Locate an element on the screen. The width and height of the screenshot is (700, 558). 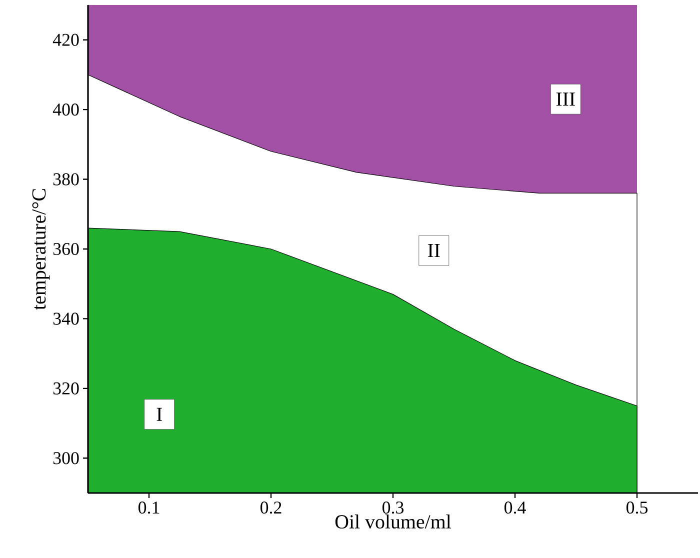
y-tick-label: 360 is located at coordinates (66, 249).